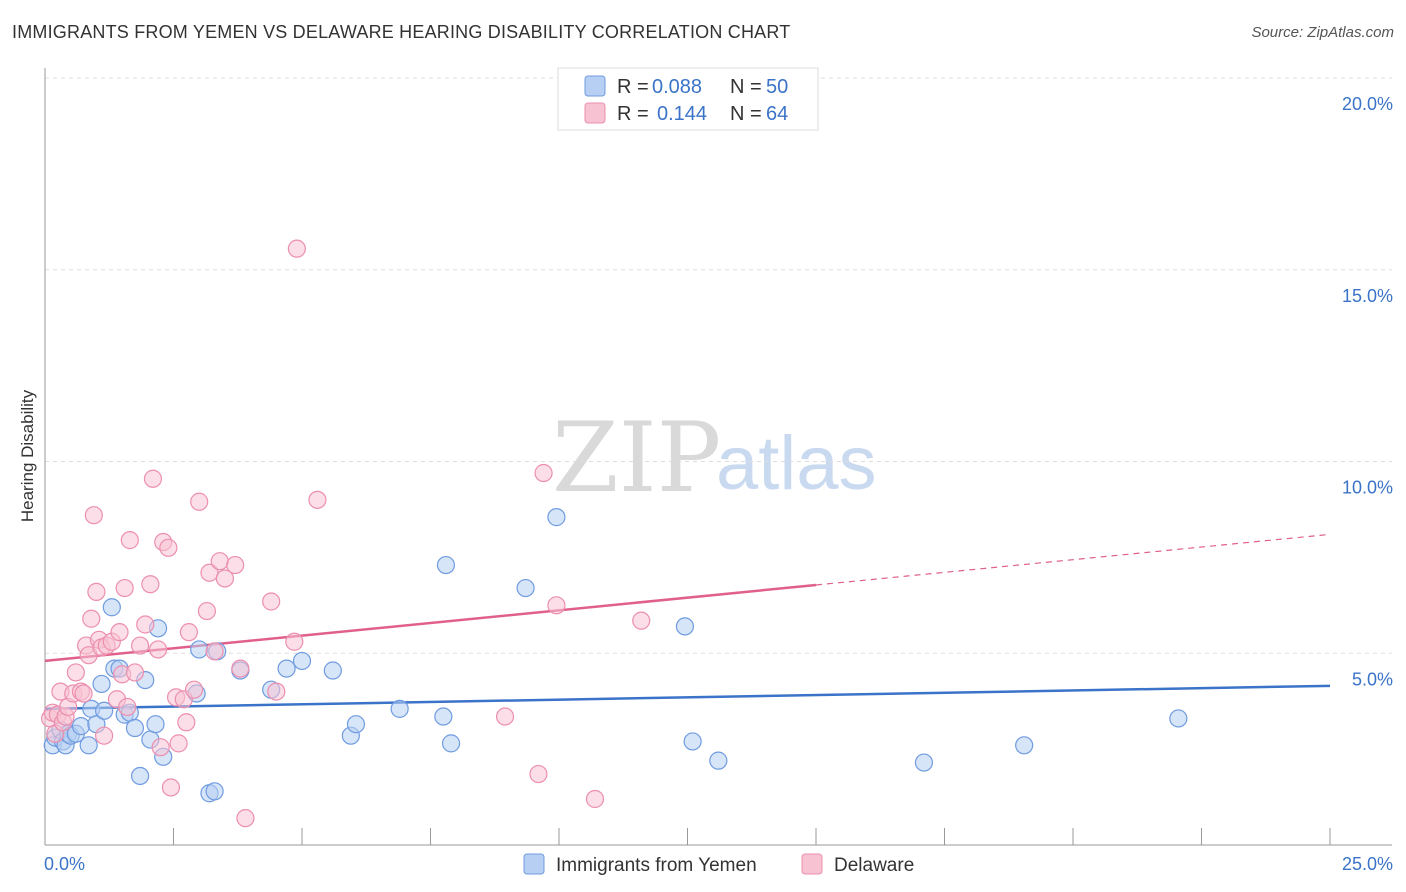  I want to click on legend-r-label-2: R =, so click(633, 114).